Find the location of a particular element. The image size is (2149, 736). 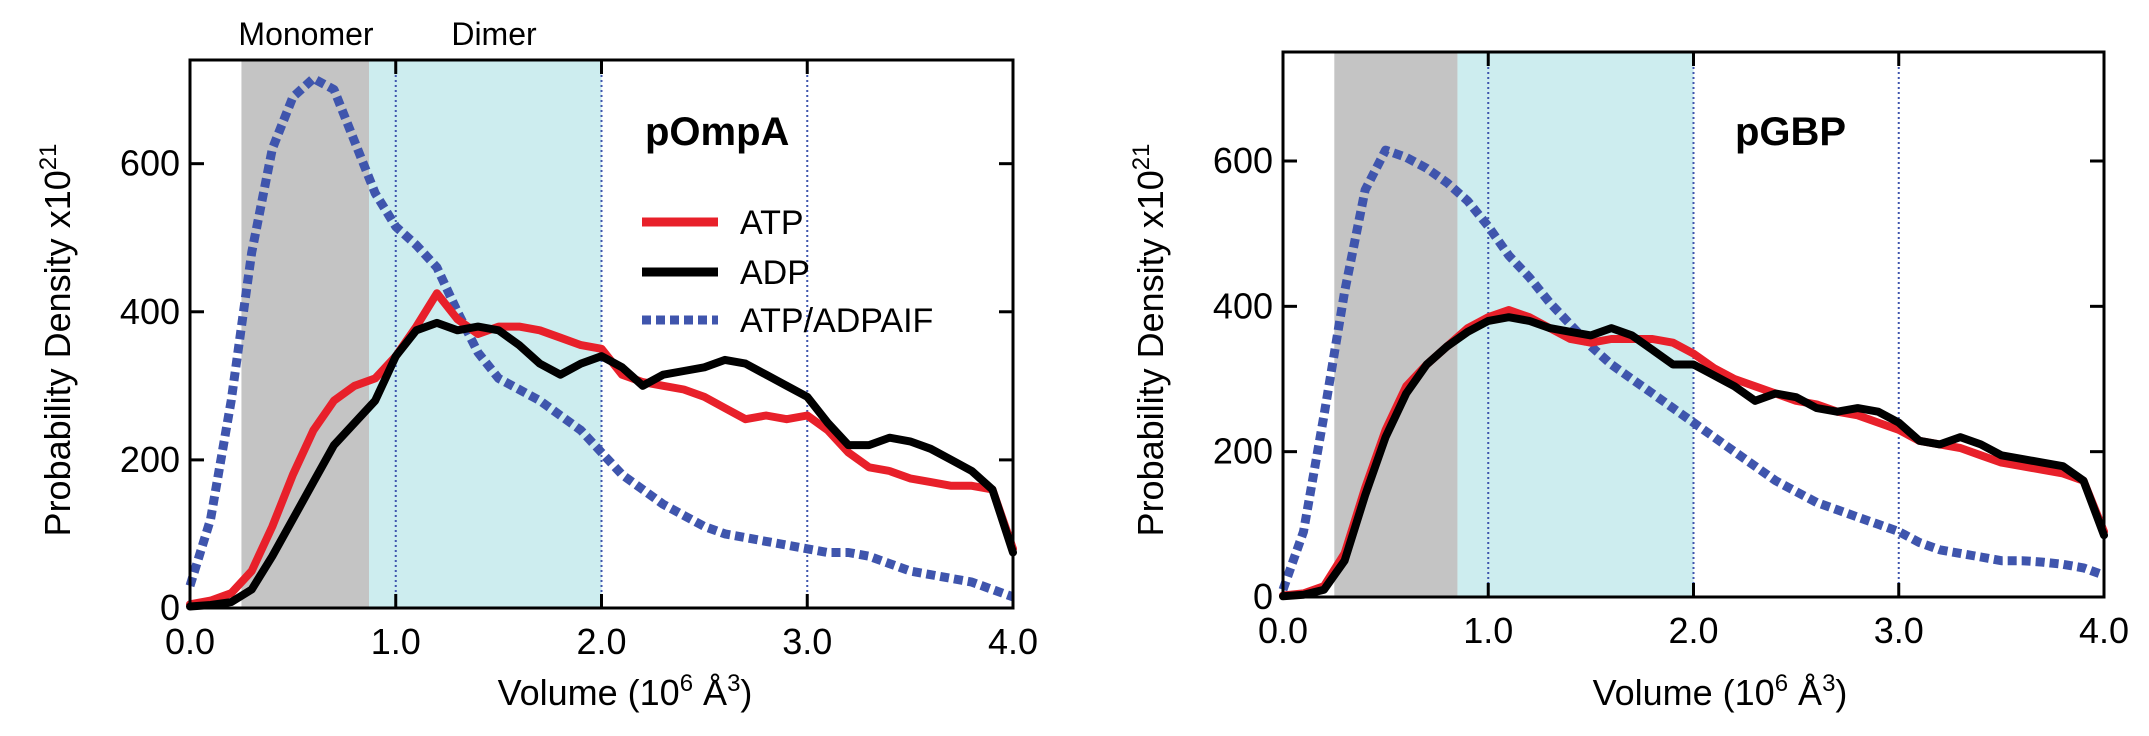

legend-label-atp: ATP is located at coordinates (772, 223).